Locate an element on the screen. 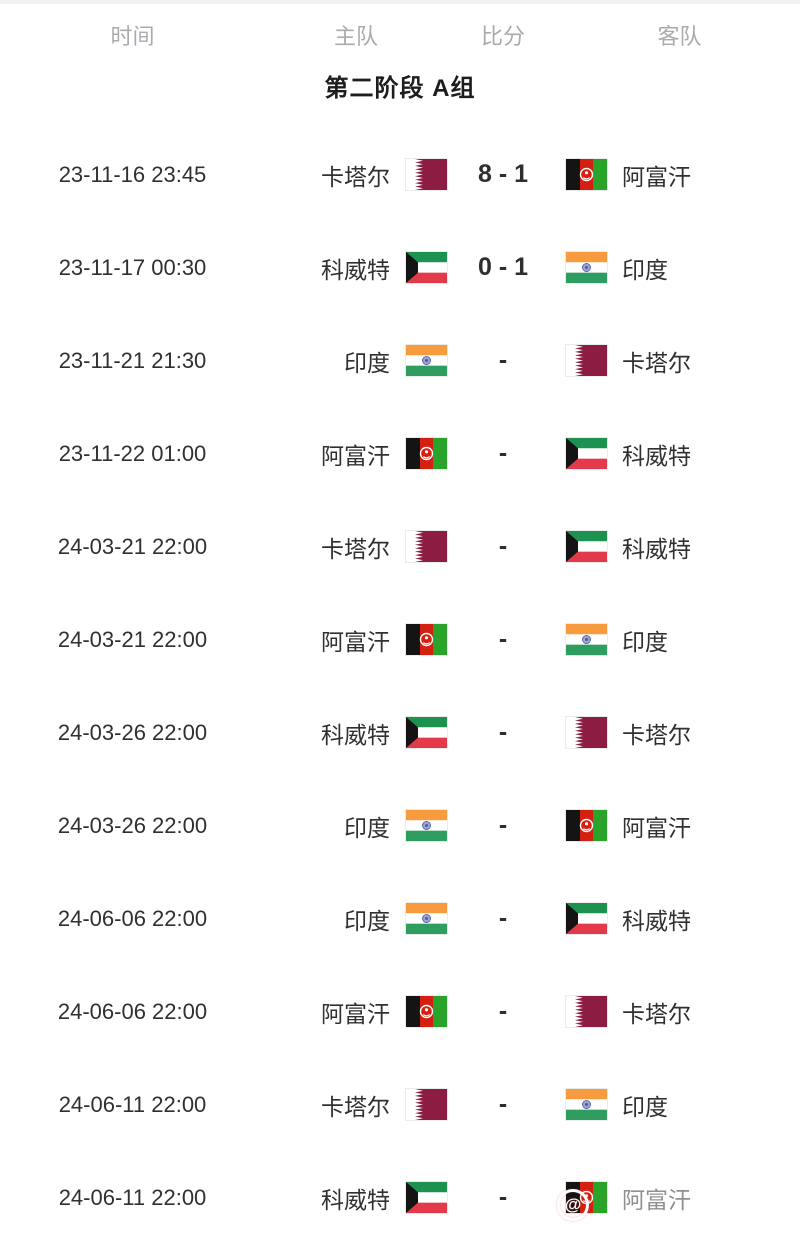  match-row: 24-03-26 22:00 印度 - 阿富汗 is located at coordinates (400, 825).